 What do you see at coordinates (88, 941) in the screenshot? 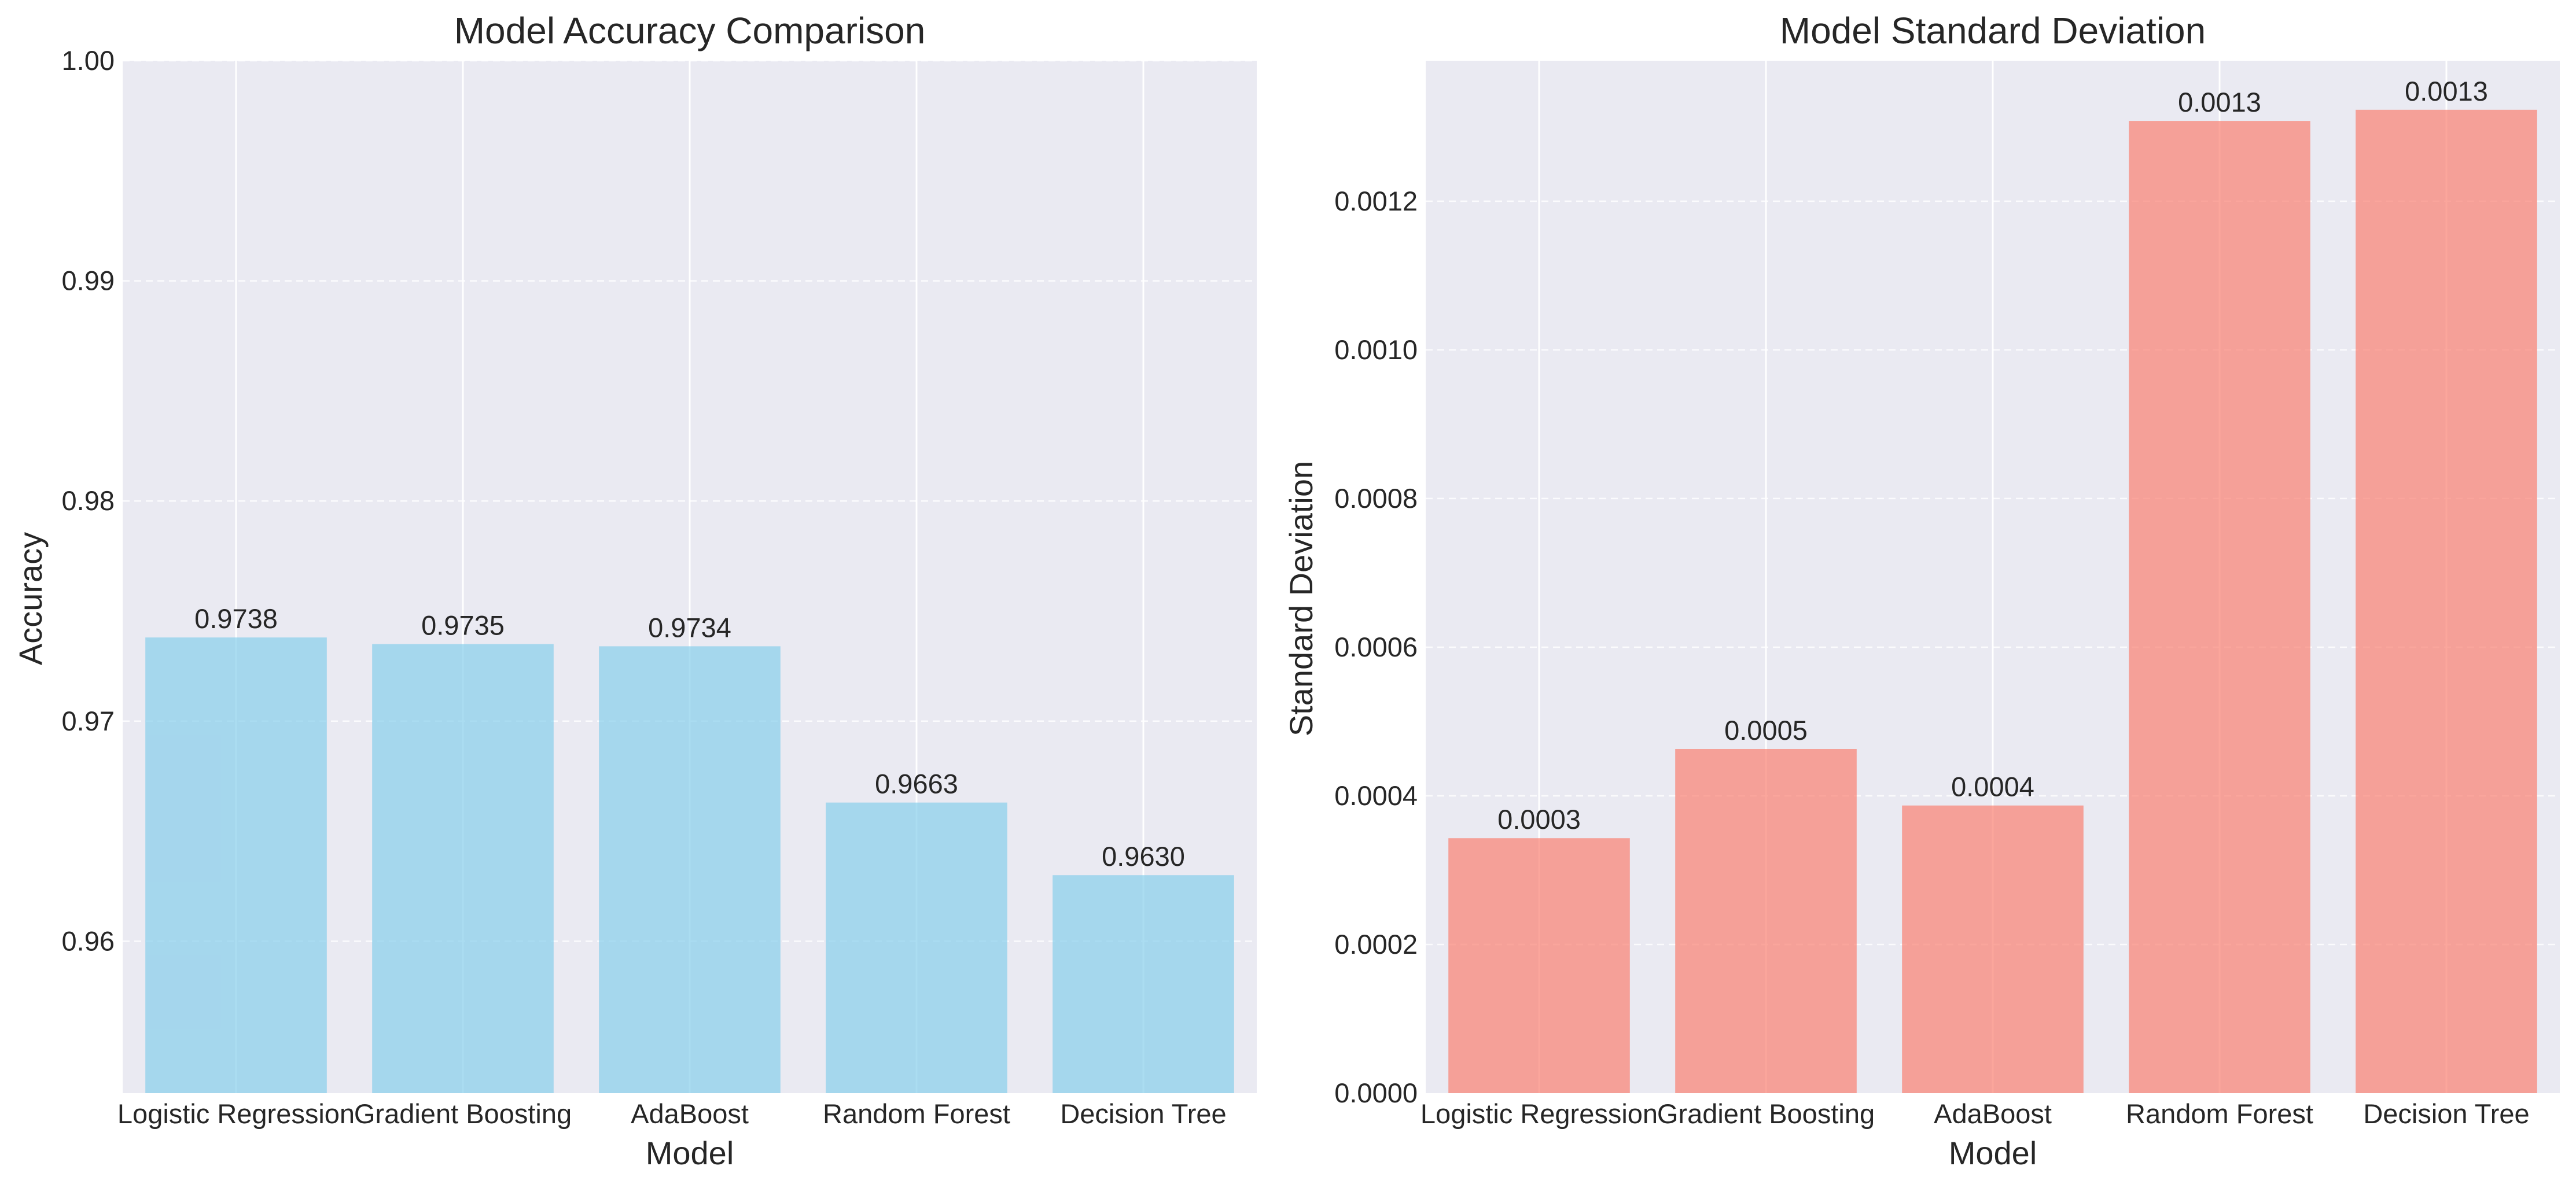
I see `accuracy-y-tick-label: 0.96` at bounding box center [88, 941].